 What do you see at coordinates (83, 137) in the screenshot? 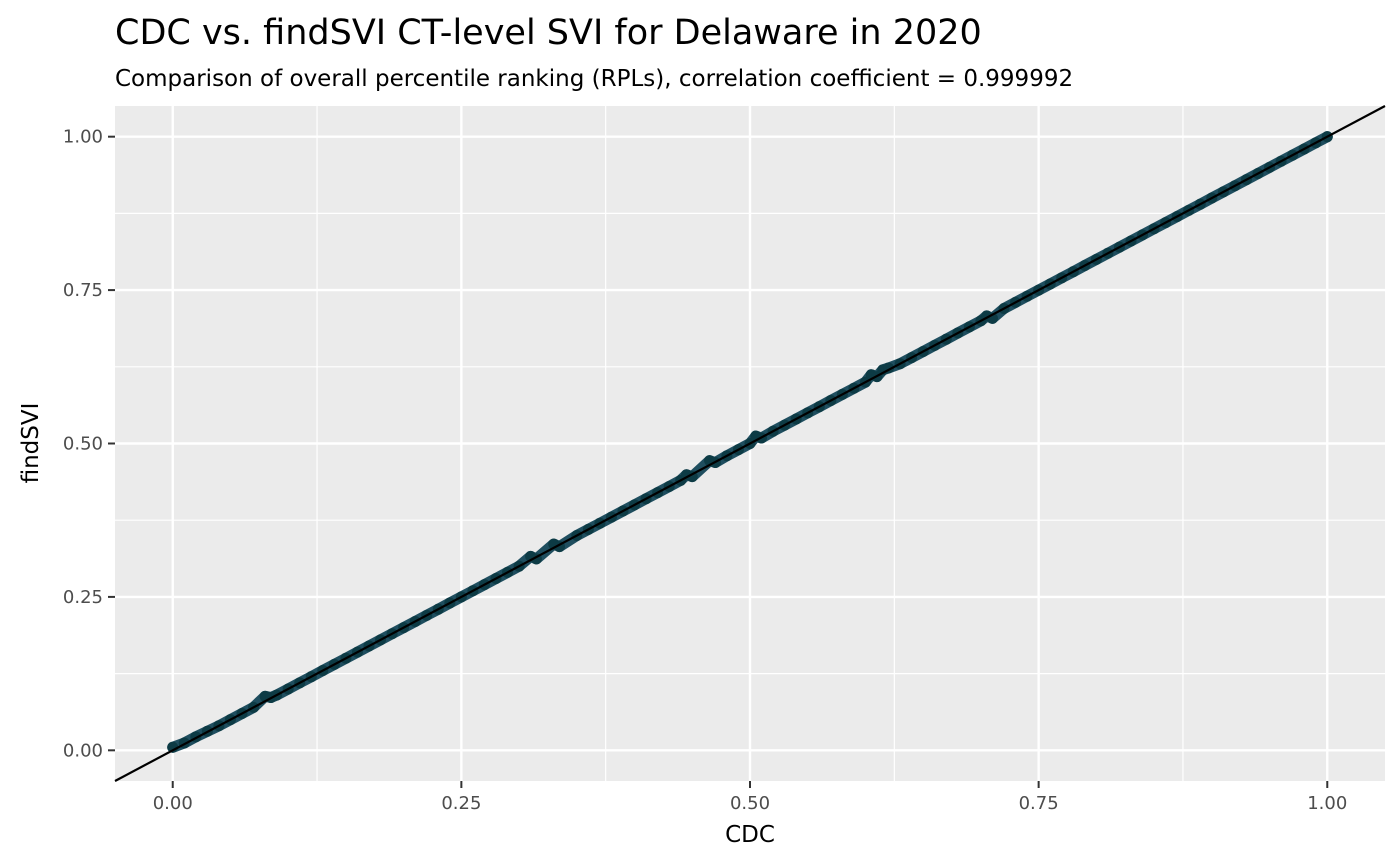
I see `y-tick-label: 1.00` at bounding box center [83, 137].